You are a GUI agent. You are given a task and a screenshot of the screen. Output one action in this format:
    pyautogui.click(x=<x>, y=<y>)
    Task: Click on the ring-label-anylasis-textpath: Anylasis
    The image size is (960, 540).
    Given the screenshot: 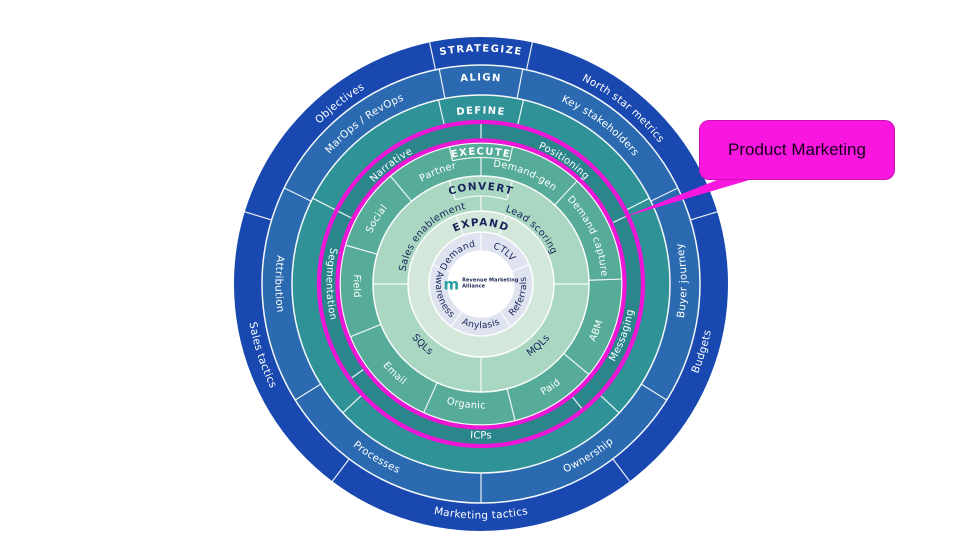 What is the action you would take?
    pyautogui.click(x=480, y=323)
    